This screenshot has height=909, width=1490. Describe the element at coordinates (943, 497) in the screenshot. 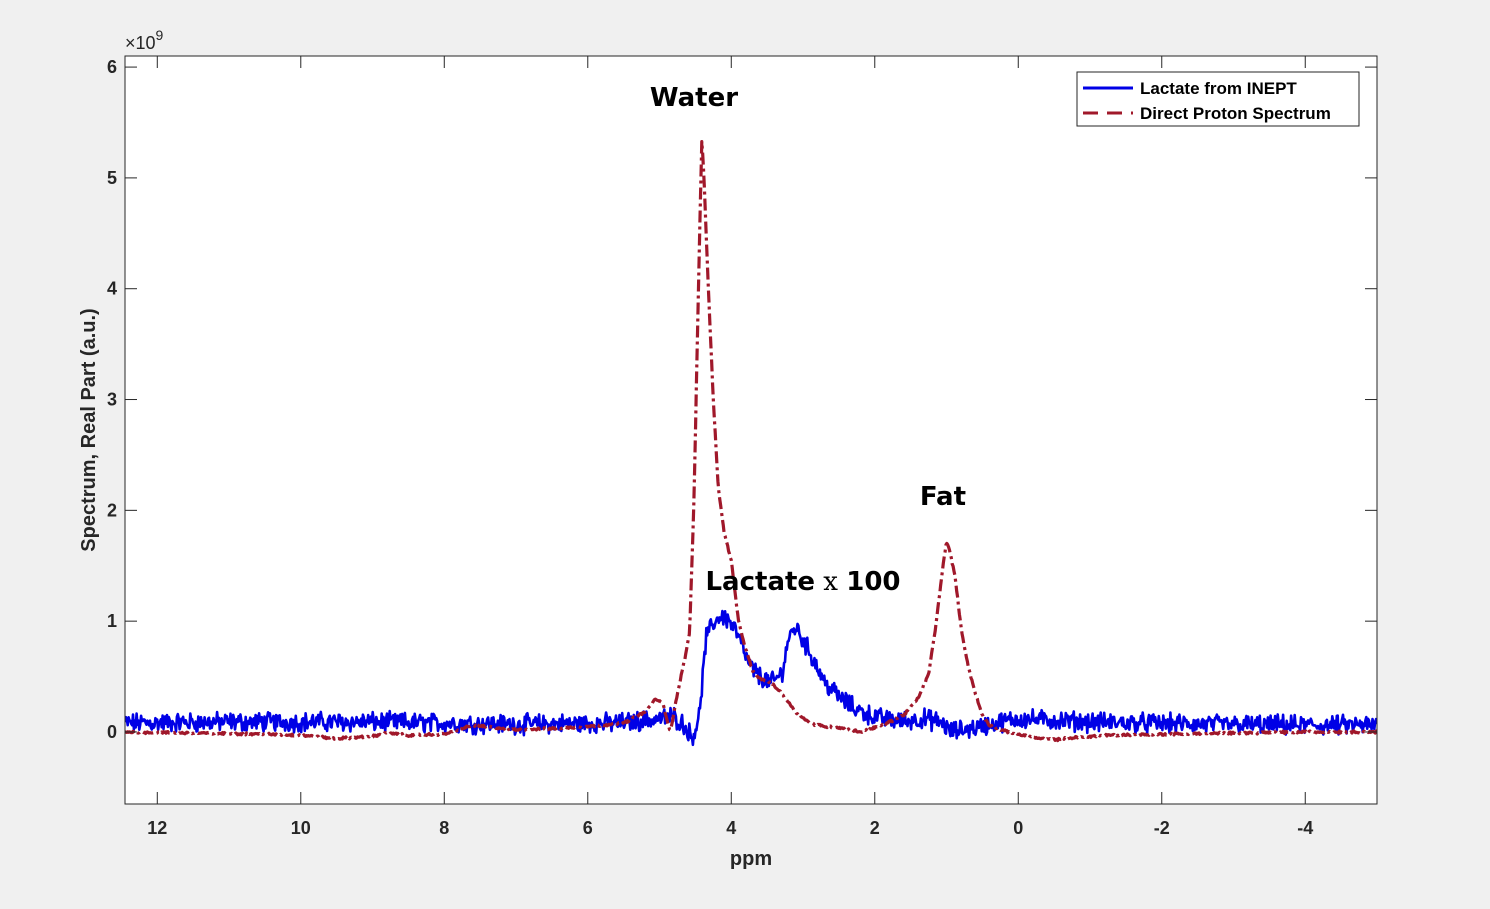

I see `annotation-fat: Fat` at that location.